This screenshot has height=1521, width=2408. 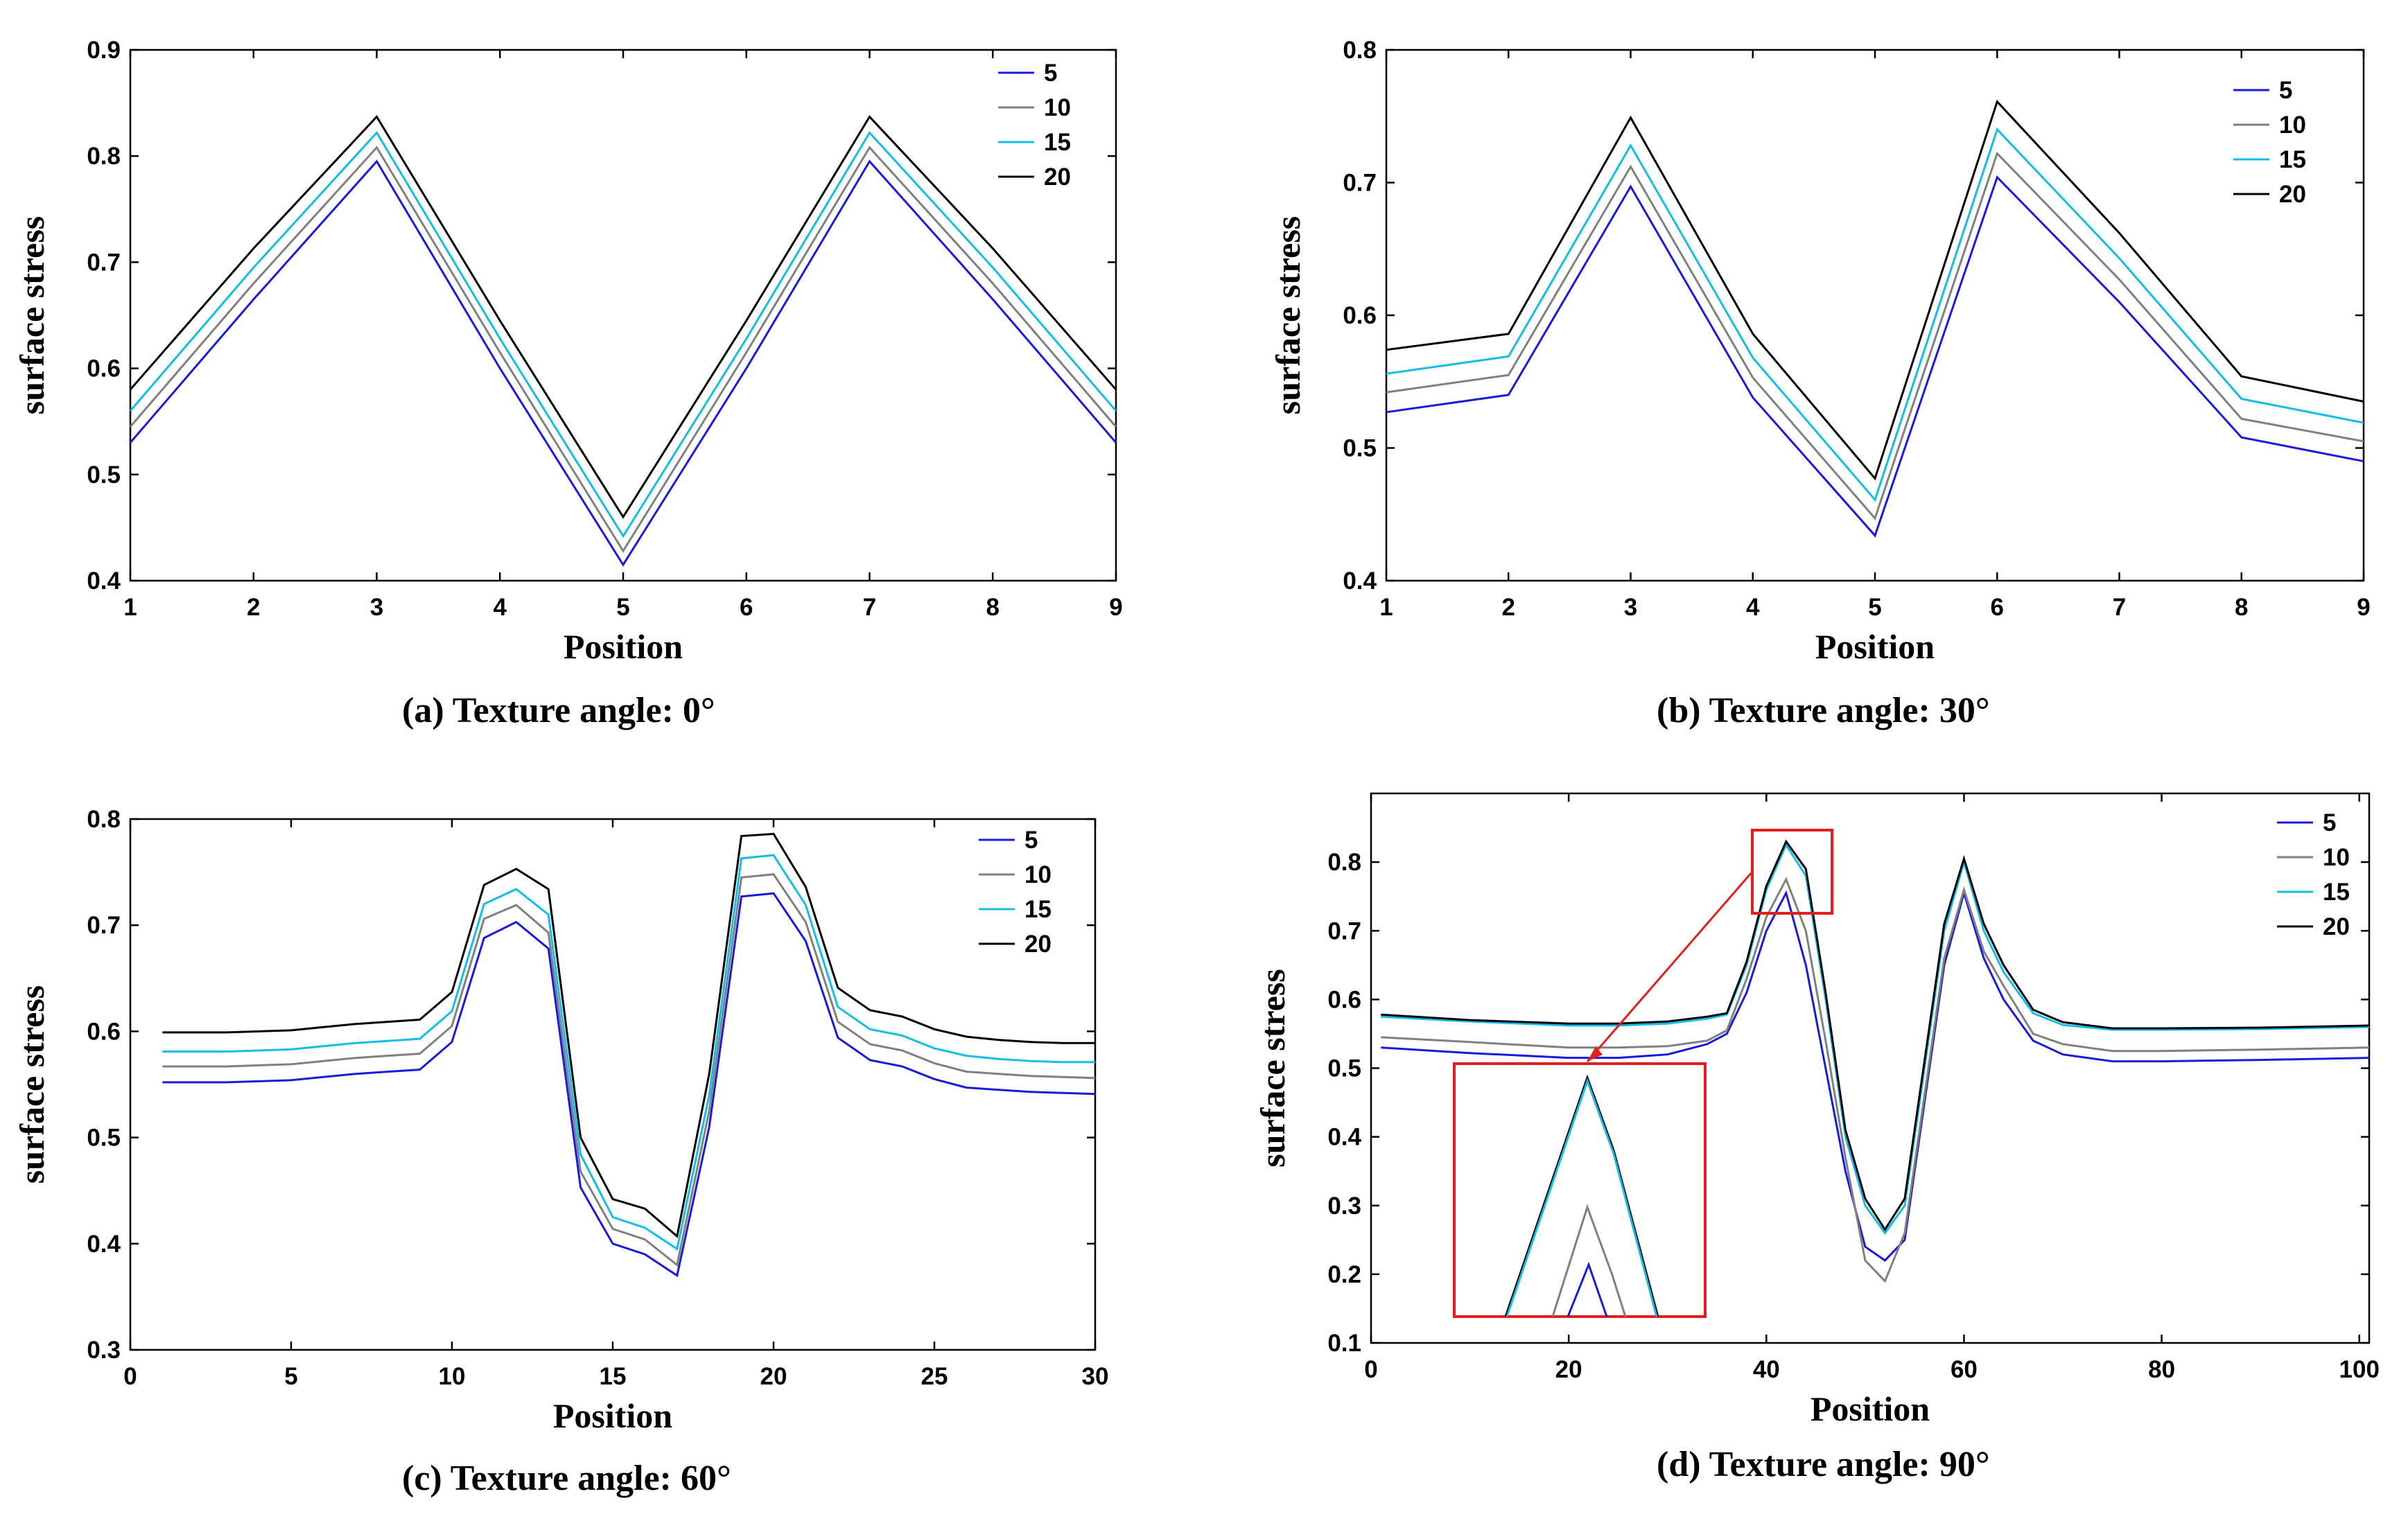 I want to click on x-tick-label: 80, so click(x=2161, y=1369).